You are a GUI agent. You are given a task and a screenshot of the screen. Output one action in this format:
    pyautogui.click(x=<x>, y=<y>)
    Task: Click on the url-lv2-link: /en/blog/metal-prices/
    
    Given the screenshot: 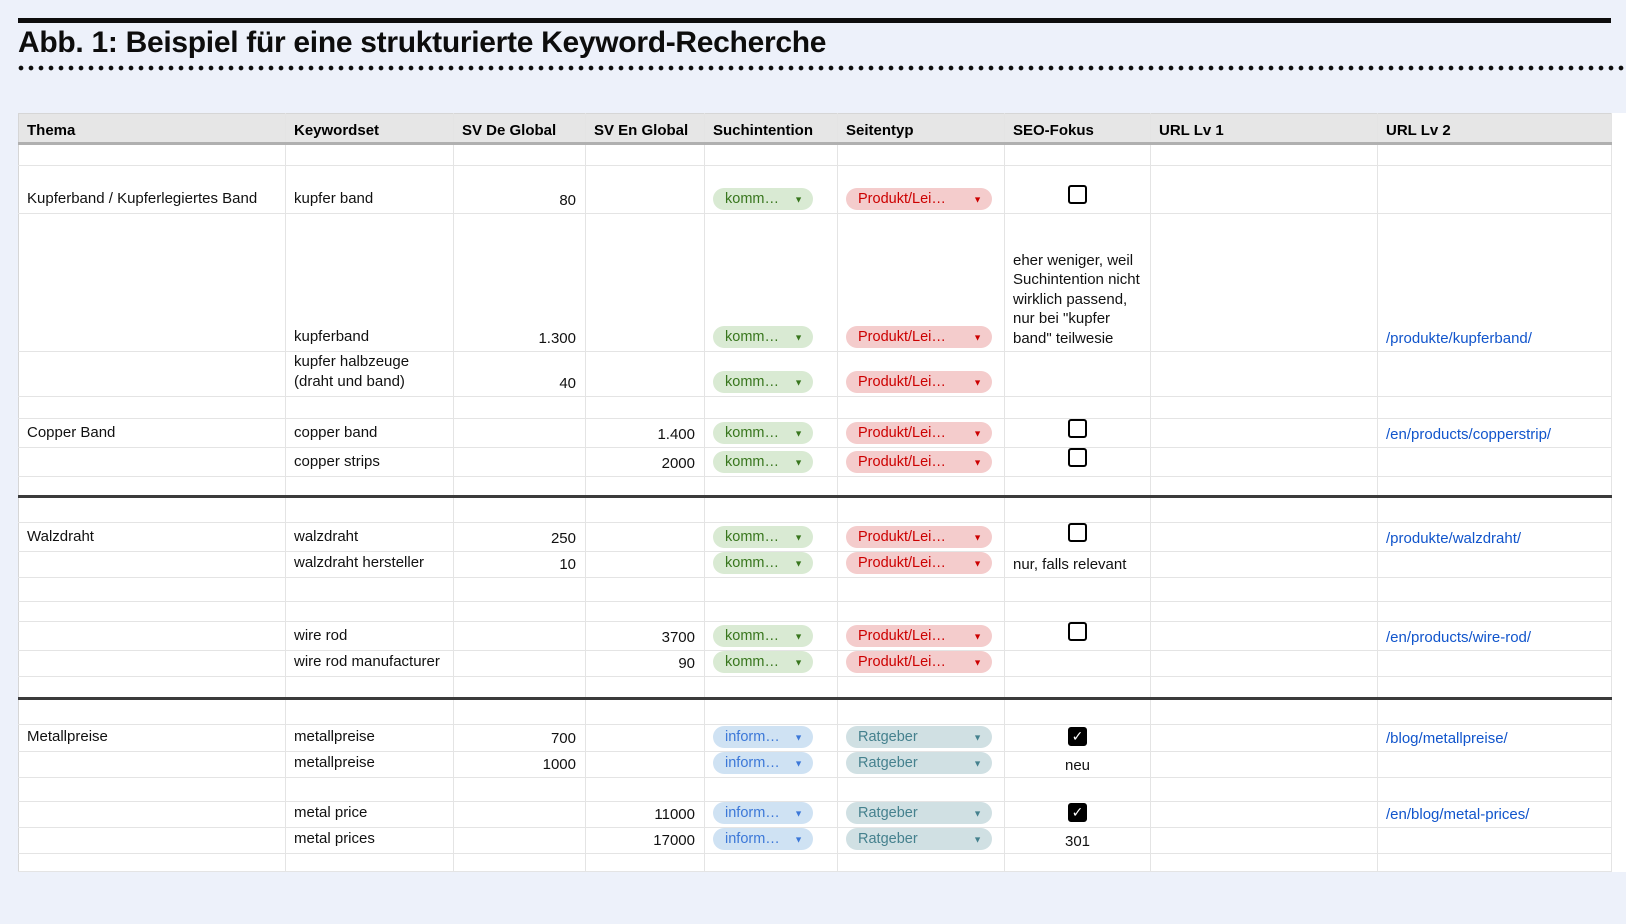 What is the action you would take?
    pyautogui.click(x=1458, y=814)
    